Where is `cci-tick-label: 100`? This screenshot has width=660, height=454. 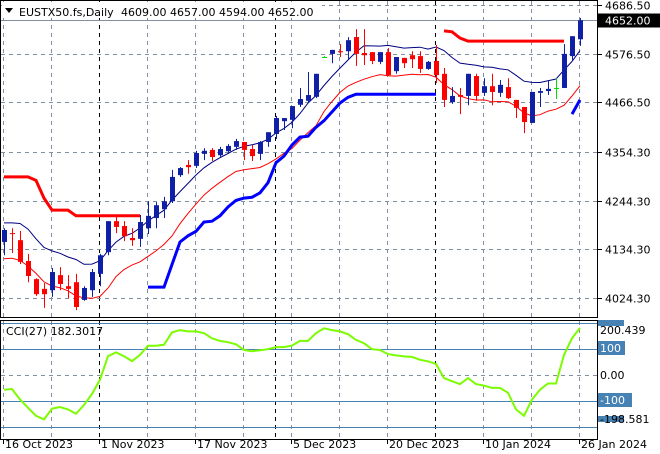
cci-tick-label: 100 is located at coordinates (610, 348).